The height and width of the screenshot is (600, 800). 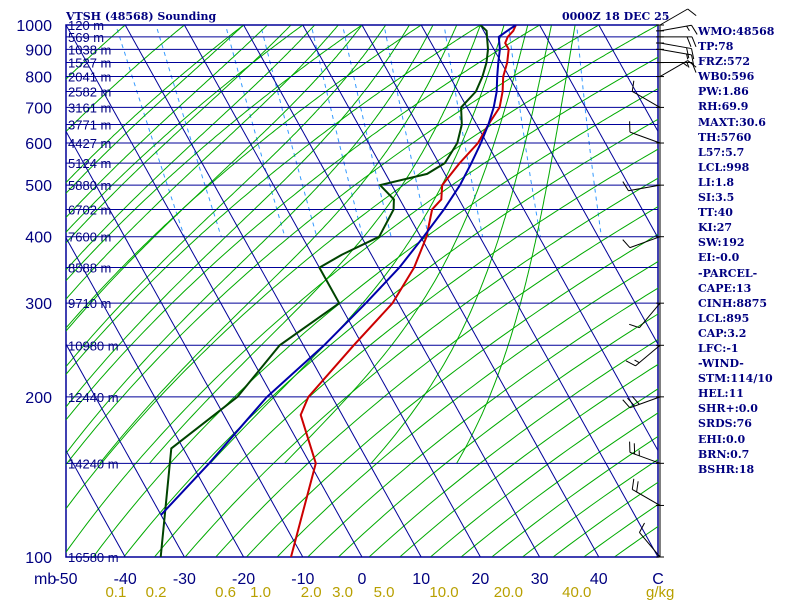 What do you see at coordinates (481, 579) in the screenshot?
I see `temperature-tick-label: 20` at bounding box center [481, 579].